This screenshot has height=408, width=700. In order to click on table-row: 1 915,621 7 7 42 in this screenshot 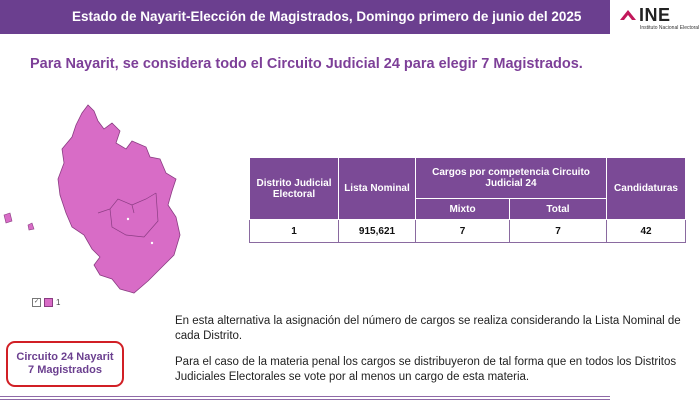, I will do `click(467, 231)`.